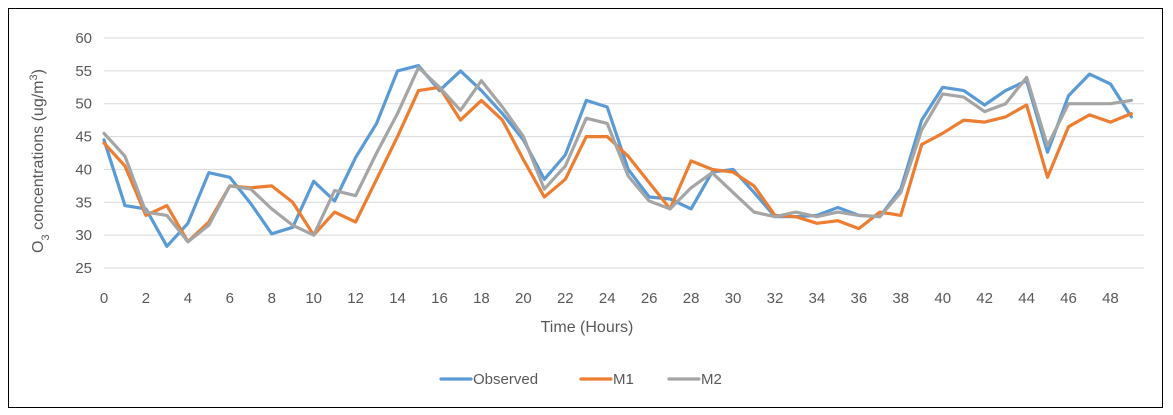 This screenshot has height=415, width=1173. I want to click on x-tick-label: 4, so click(188, 298).